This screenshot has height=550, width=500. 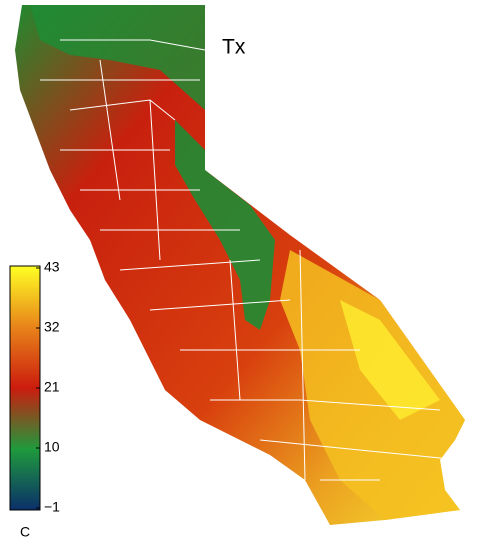 I want to click on sierra-nevada, so click(x=225, y=225).